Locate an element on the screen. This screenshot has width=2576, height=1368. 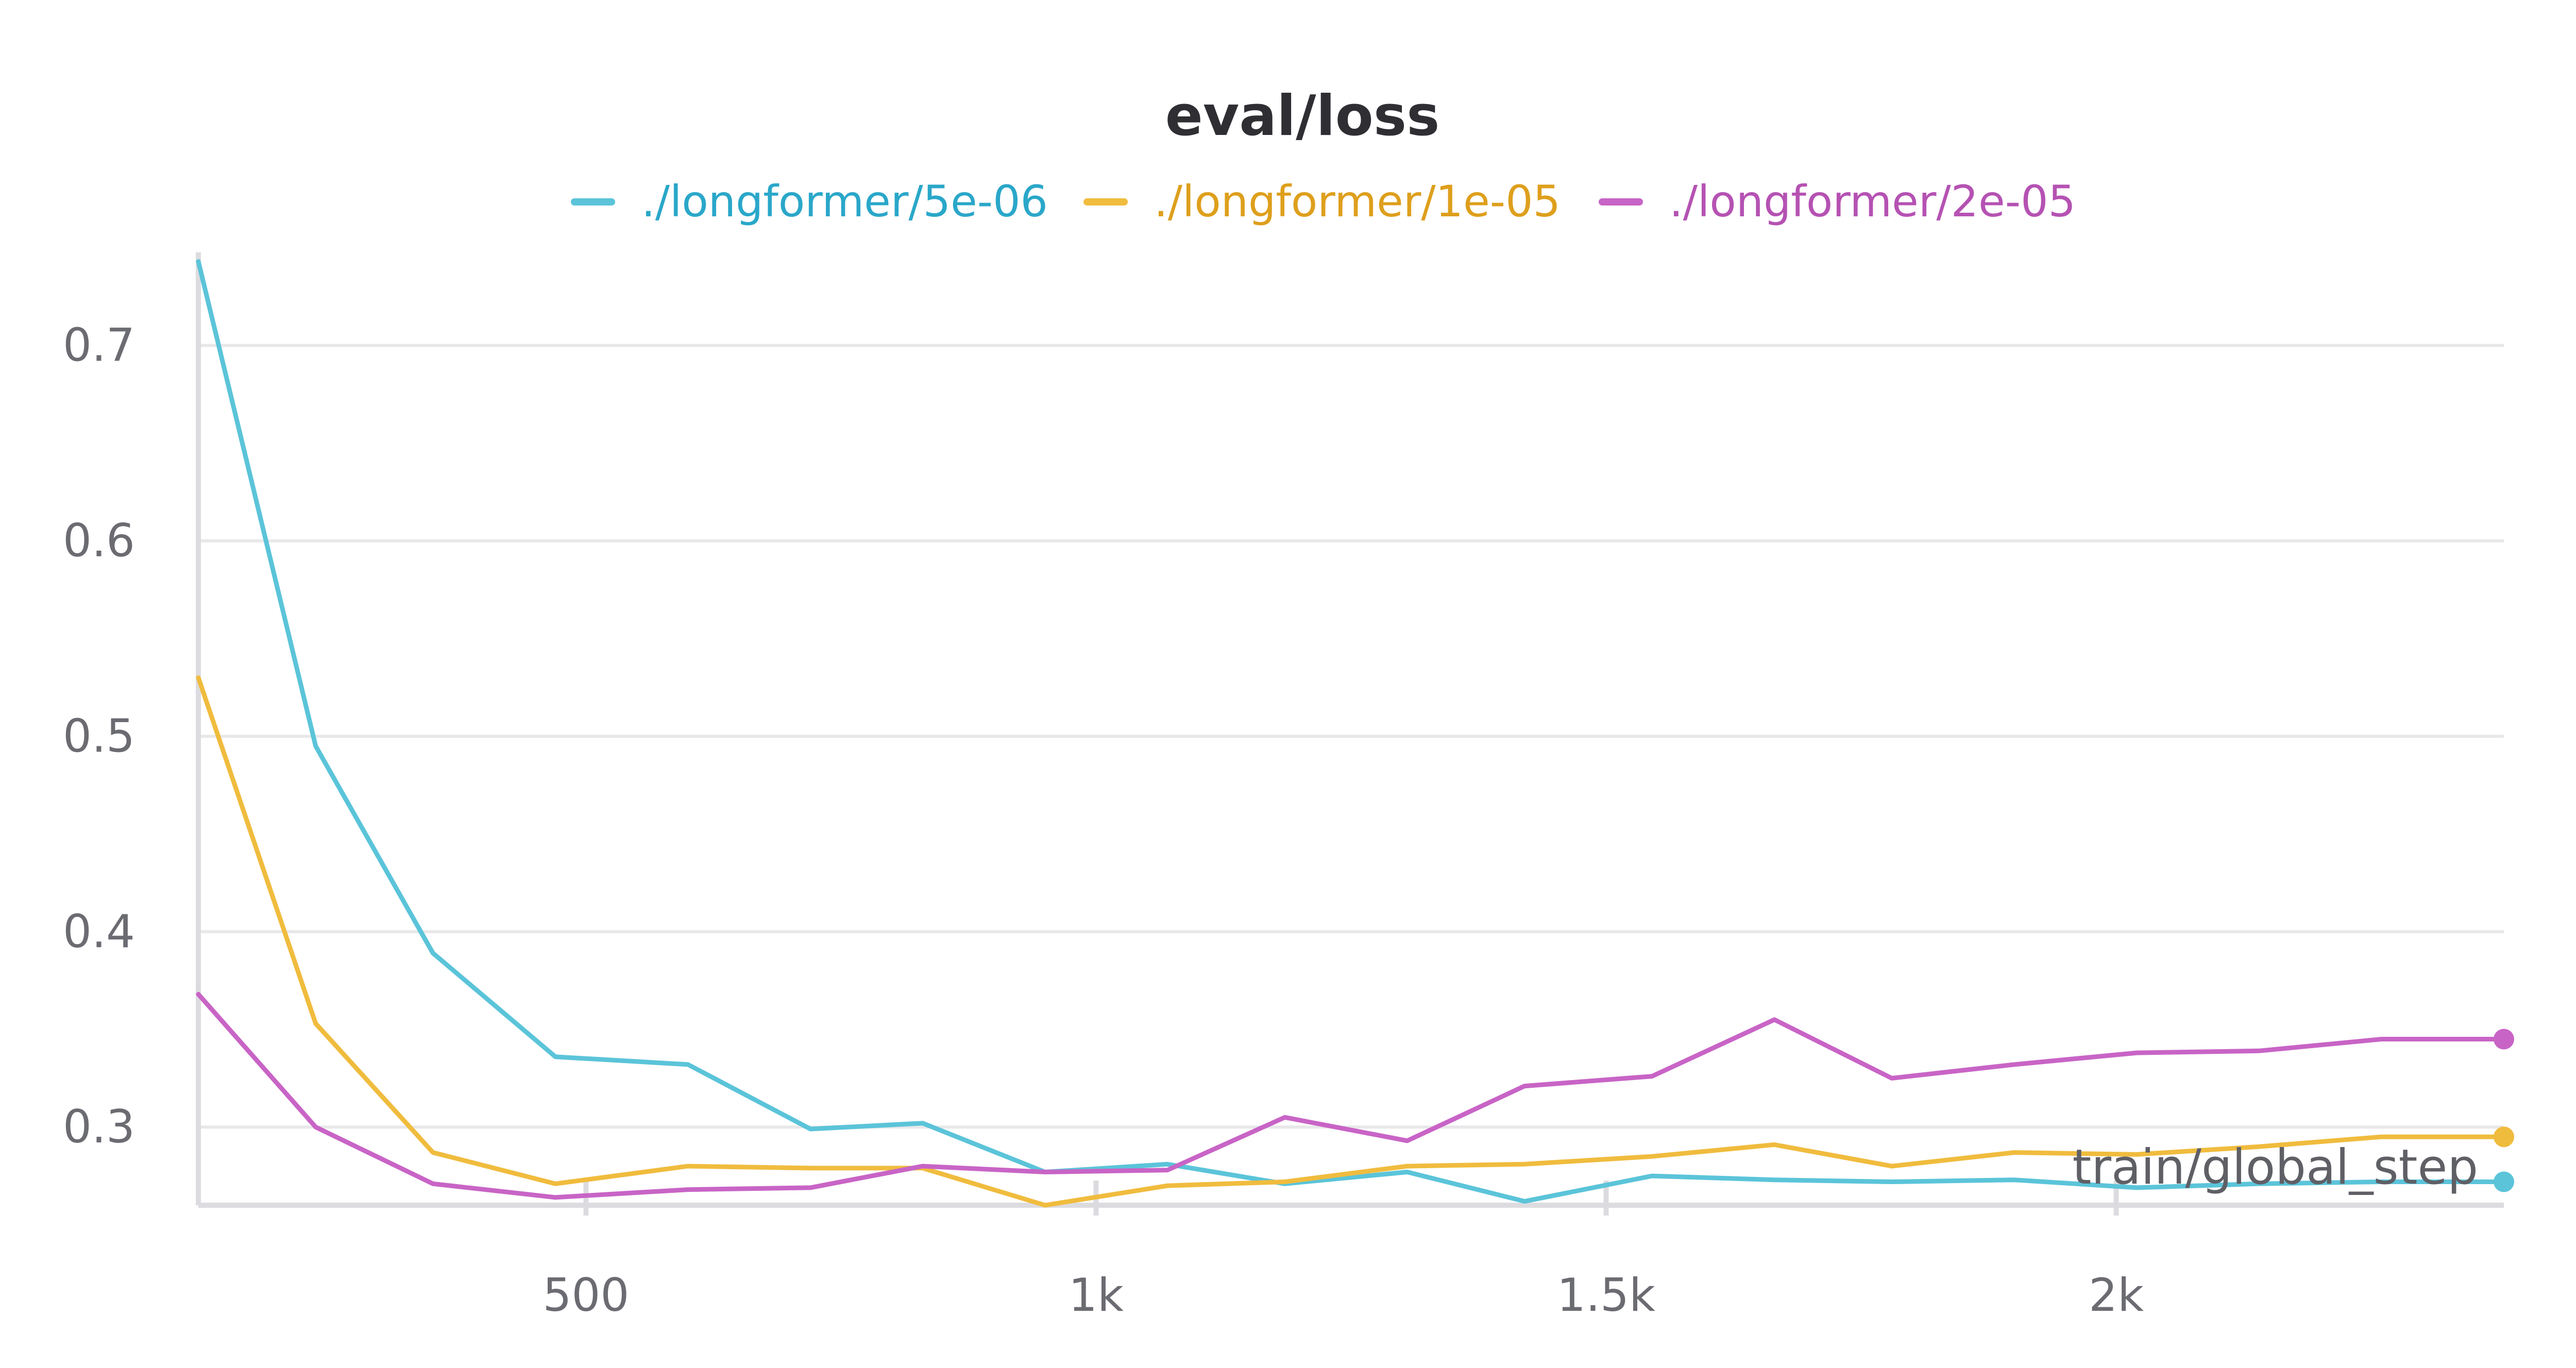
y-tick-label: 0.5 is located at coordinates (99, 735).